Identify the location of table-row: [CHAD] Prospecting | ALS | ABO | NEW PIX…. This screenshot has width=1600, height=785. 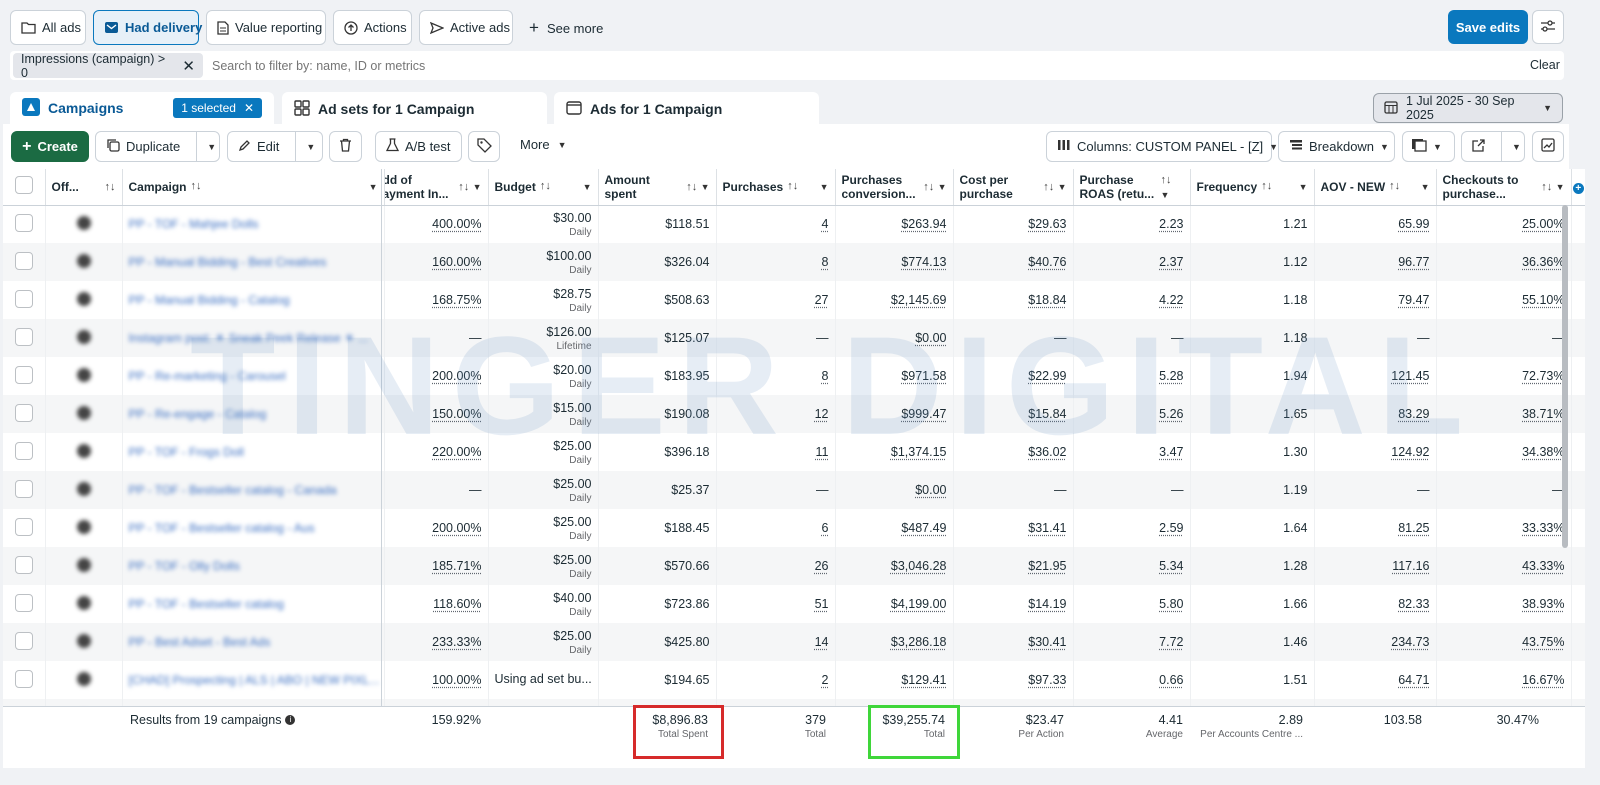
(794, 680).